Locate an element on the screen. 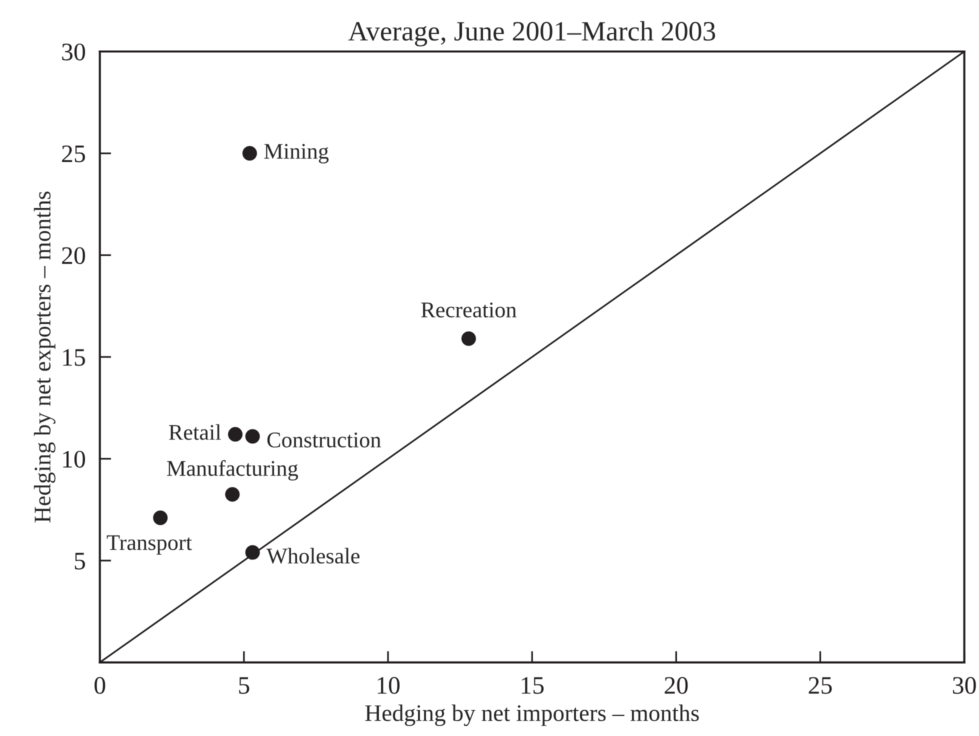 The width and height of the screenshot is (979, 736). annotation: Recreation is located at coordinates (468, 310).